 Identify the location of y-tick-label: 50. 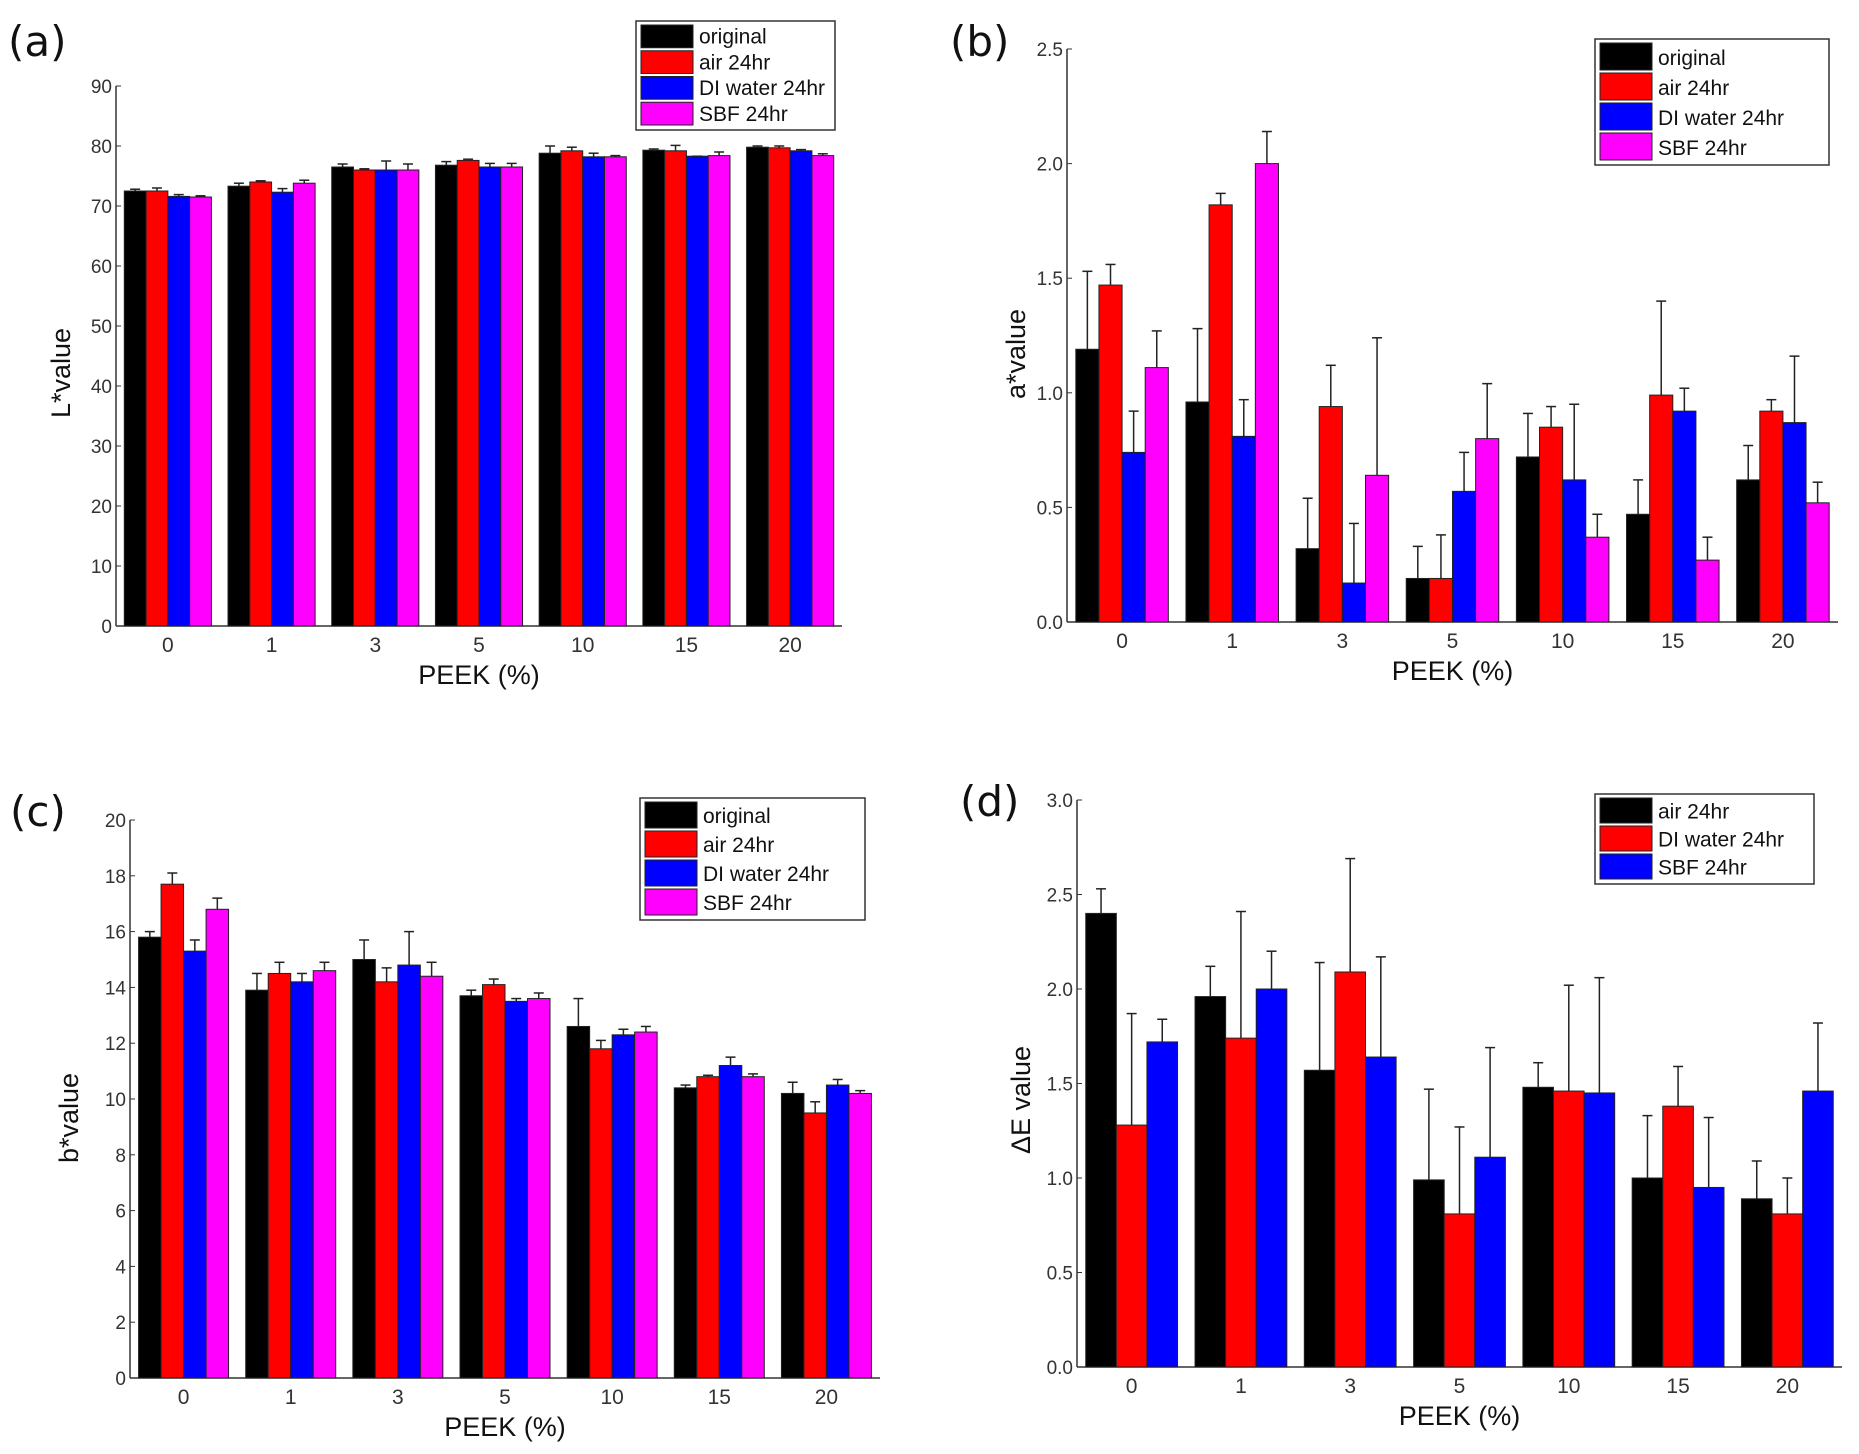
(101, 327).